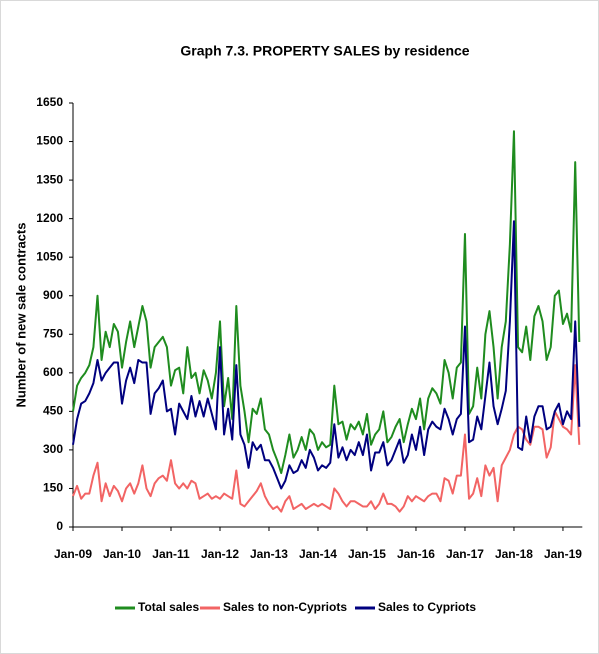  I want to click on y-axis-label: Number of new sale contracts, so click(20, 315).